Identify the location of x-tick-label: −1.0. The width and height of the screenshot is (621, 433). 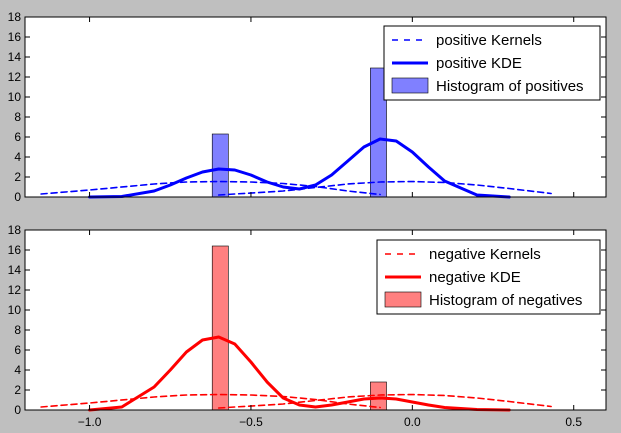
(90, 422).